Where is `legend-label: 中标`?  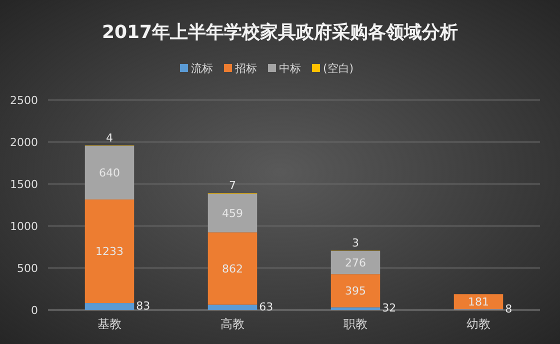
legend-label: 中标 is located at coordinates (290, 68).